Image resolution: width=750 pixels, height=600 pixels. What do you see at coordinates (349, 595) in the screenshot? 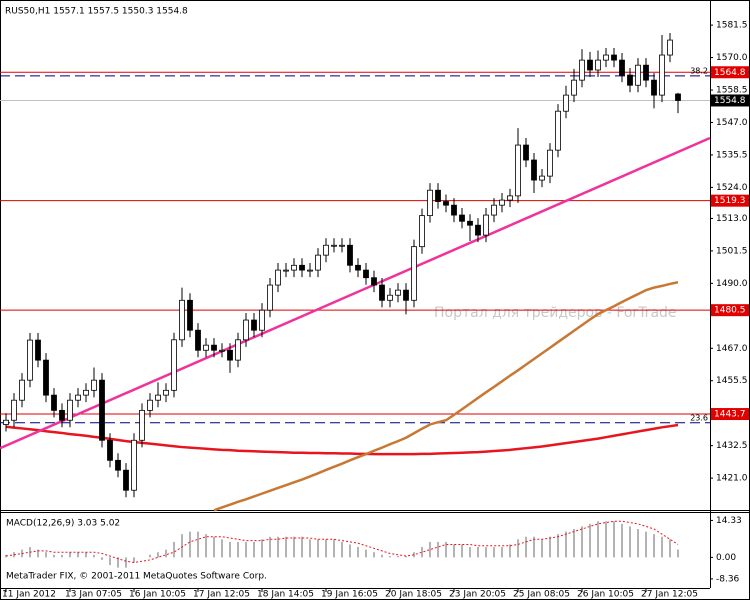
I see `x-tick-label: 19 Jan 16:05` at bounding box center [349, 595].